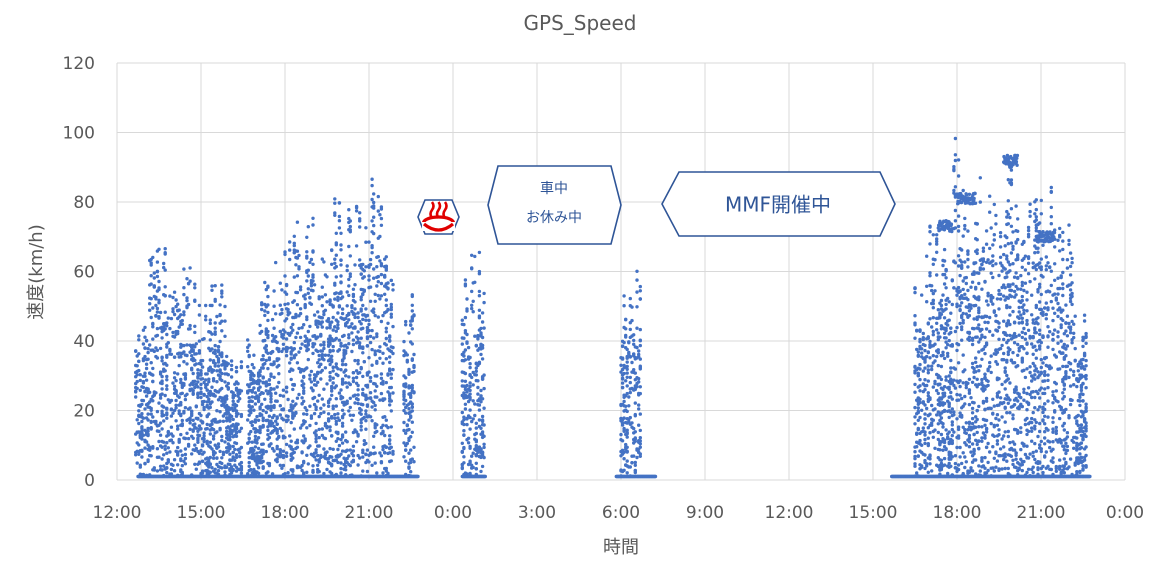  What do you see at coordinates (580, 23) in the screenshot?
I see `chart-title: GPS_Speed` at bounding box center [580, 23].